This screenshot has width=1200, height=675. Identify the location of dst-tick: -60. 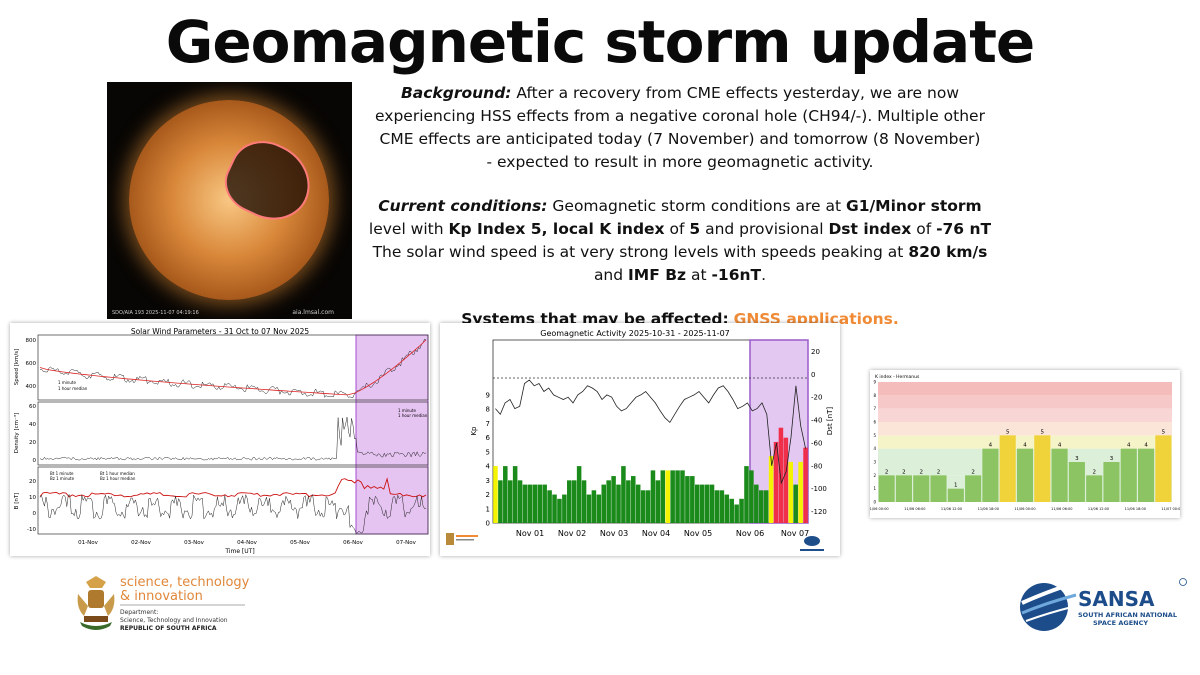
(816, 443).